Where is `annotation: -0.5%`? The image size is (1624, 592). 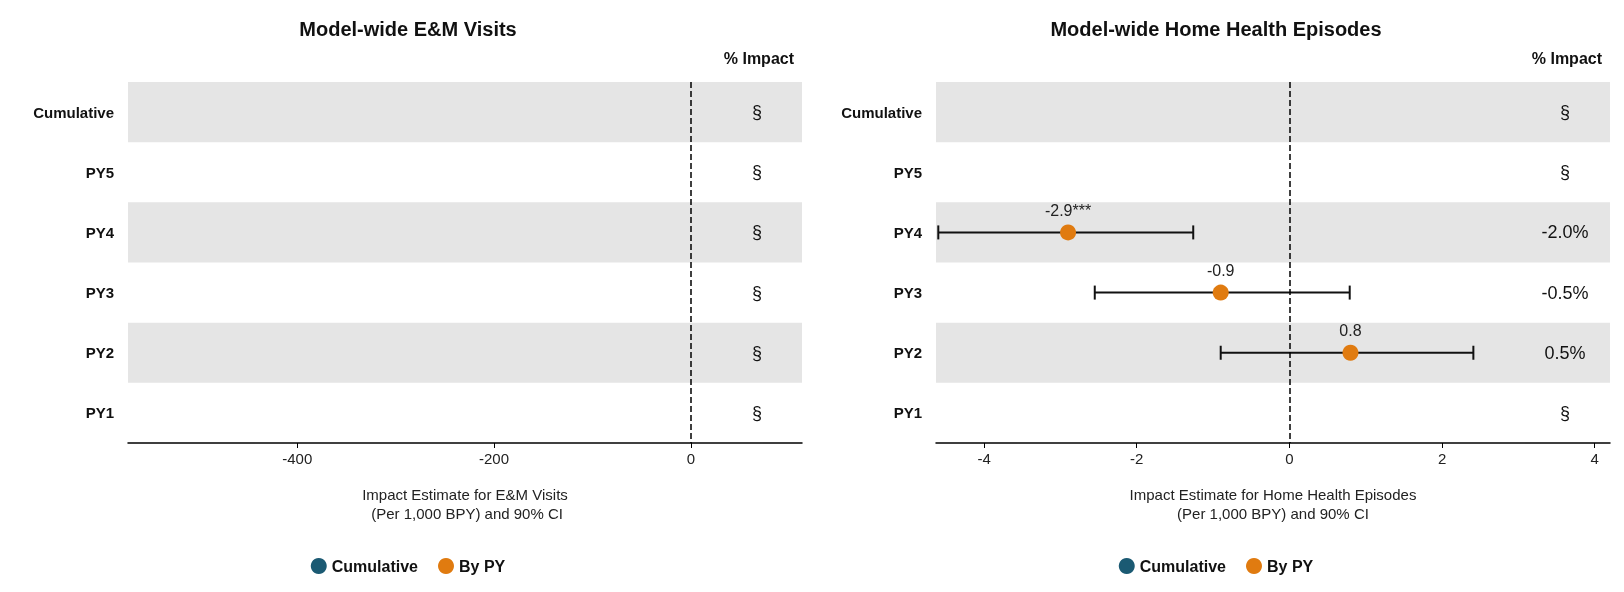
annotation: -0.5% is located at coordinates (1565, 292).